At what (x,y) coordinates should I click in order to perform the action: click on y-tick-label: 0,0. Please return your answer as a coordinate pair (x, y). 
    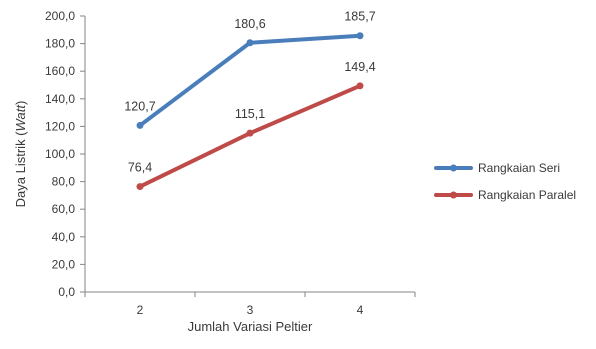
    Looking at the image, I should click on (66, 292).